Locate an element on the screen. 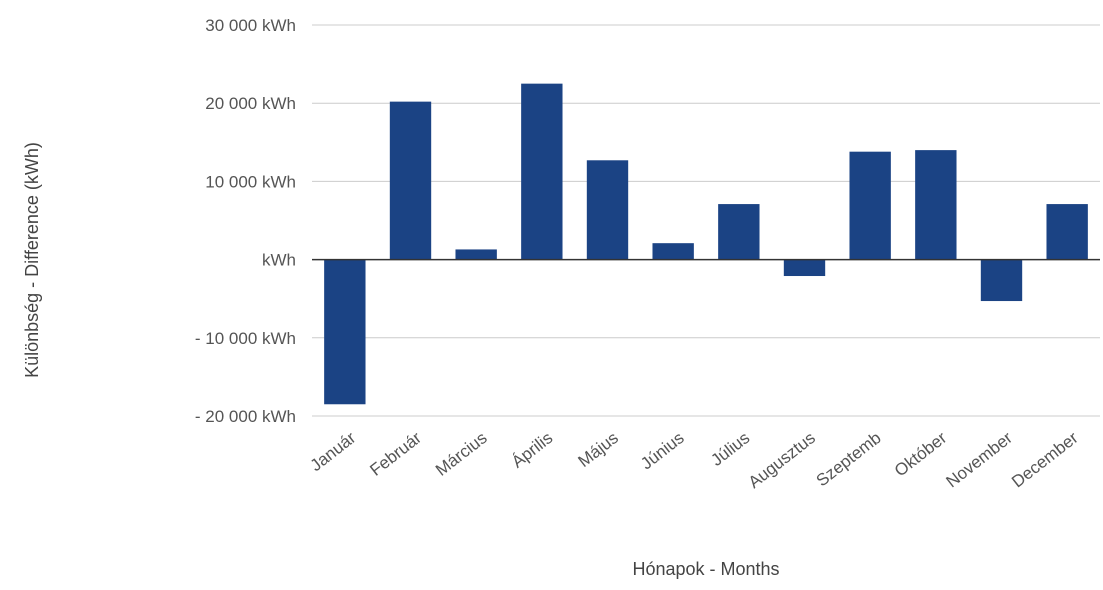 Image resolution: width=1103 pixels, height=590 pixels. x-axis-title: Hónapok - Months is located at coordinates (705, 569).